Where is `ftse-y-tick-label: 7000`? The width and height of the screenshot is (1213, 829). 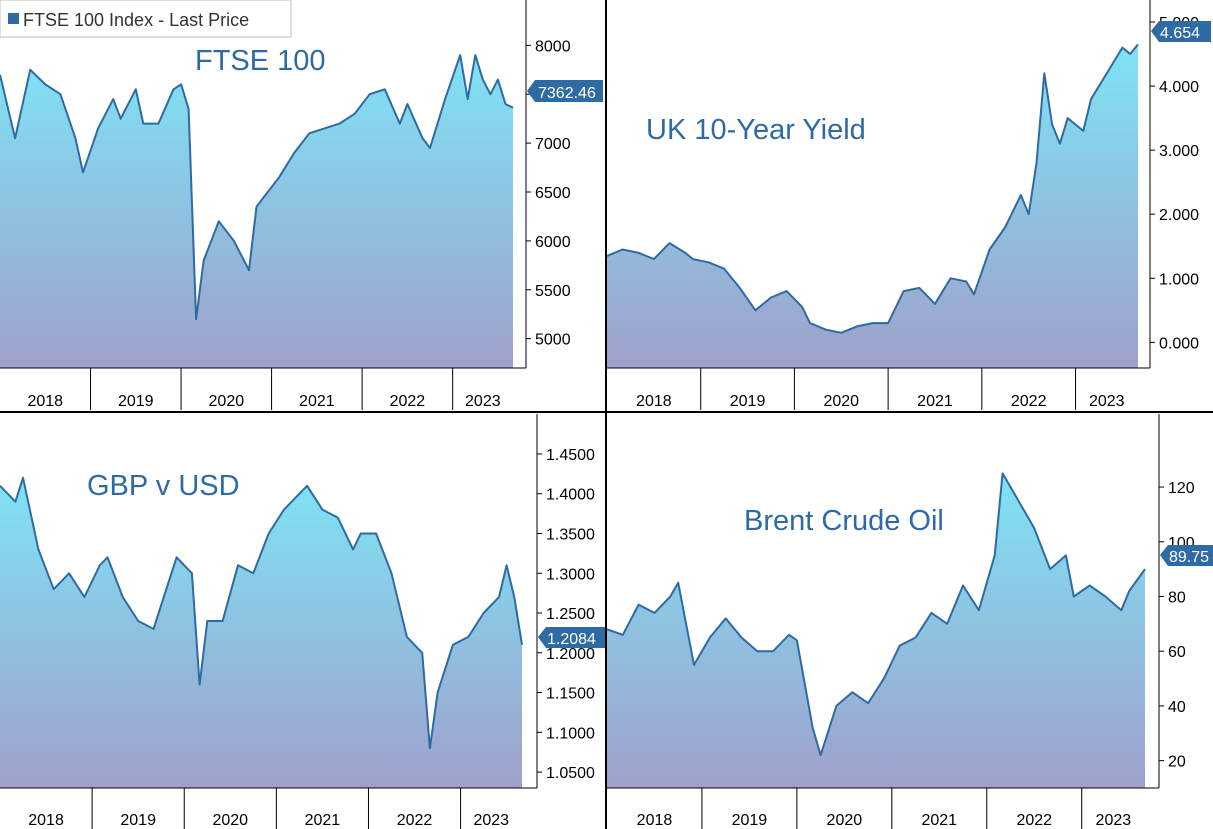
ftse-y-tick-label: 7000 is located at coordinates (553, 144).